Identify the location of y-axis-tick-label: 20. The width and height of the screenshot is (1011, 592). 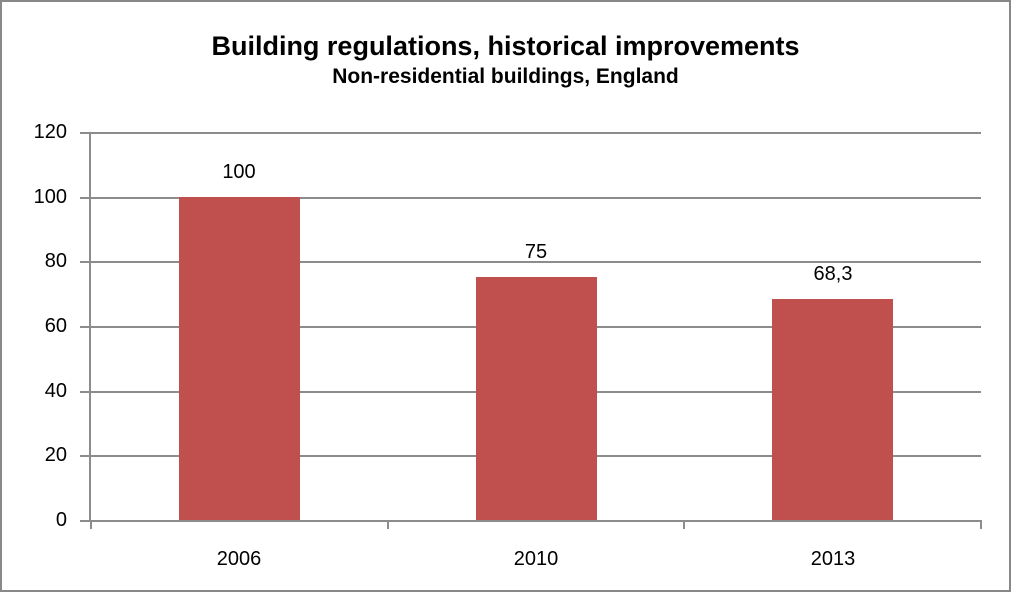
(55, 455).